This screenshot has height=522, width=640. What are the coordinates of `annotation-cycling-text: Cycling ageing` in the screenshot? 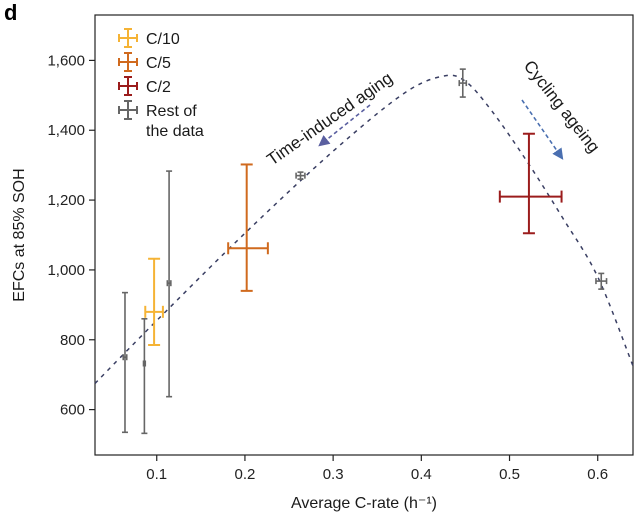 It's located at (562, 107).